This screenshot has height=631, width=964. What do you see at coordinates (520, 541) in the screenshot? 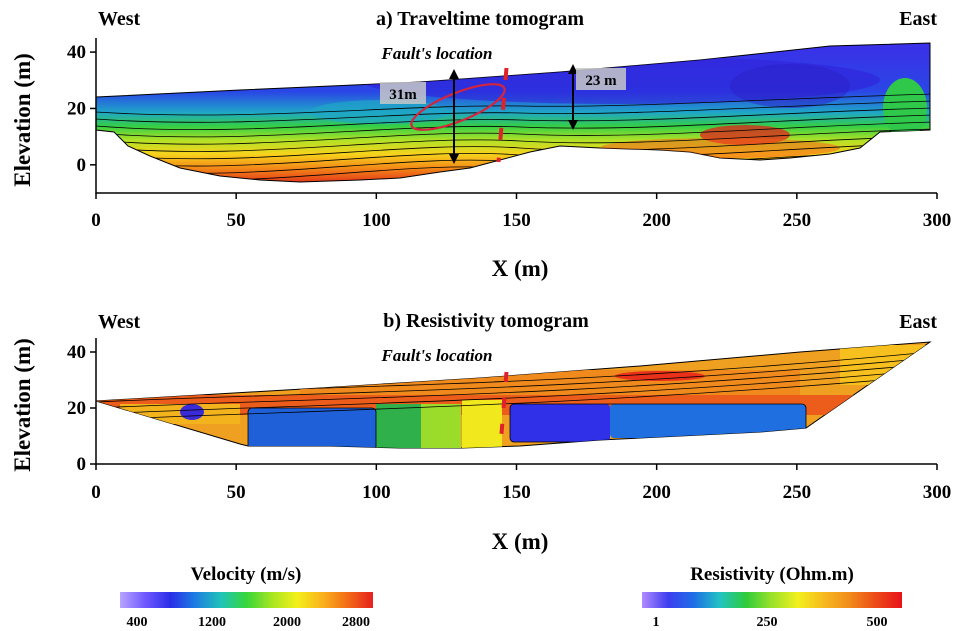
I see `xlabel-b: X (m)` at bounding box center [520, 541].